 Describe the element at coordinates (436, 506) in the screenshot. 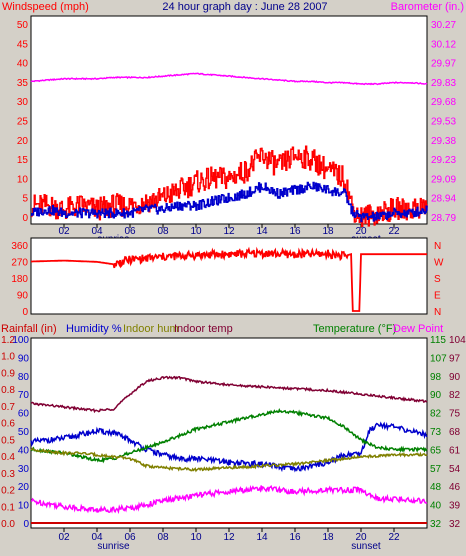

I see `temp-tick-label: 40` at that location.